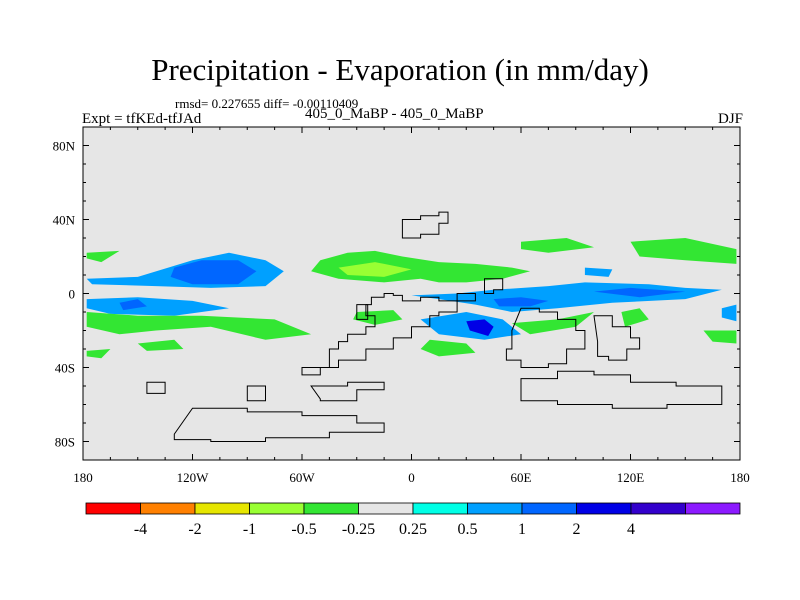  What do you see at coordinates (631, 529) in the screenshot?
I see `colorbar-label-9: 4` at bounding box center [631, 529].